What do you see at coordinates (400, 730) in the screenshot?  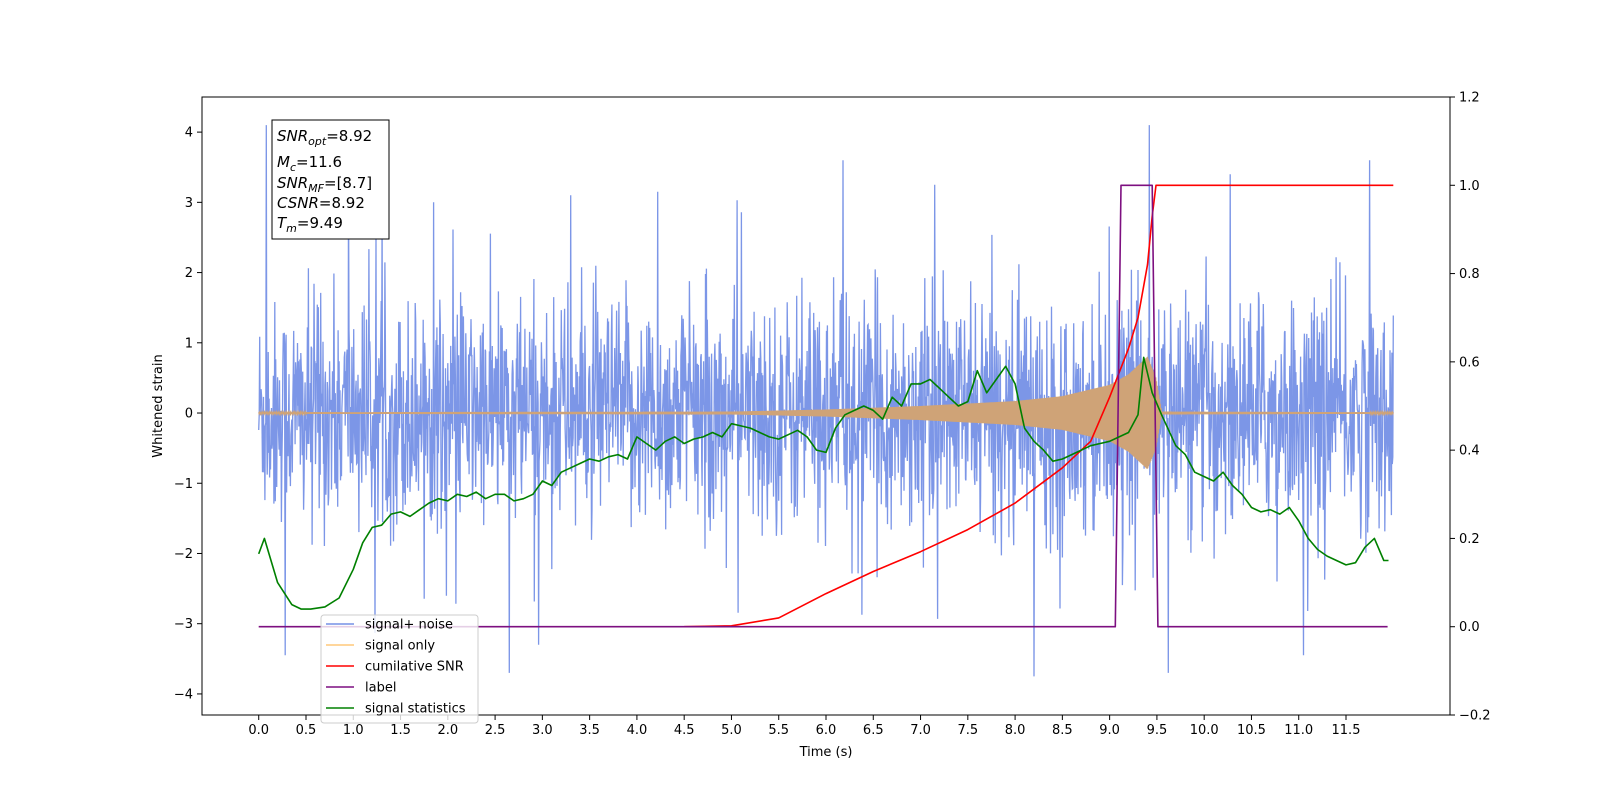 I see `x-tick-label: 1.5` at bounding box center [400, 730].